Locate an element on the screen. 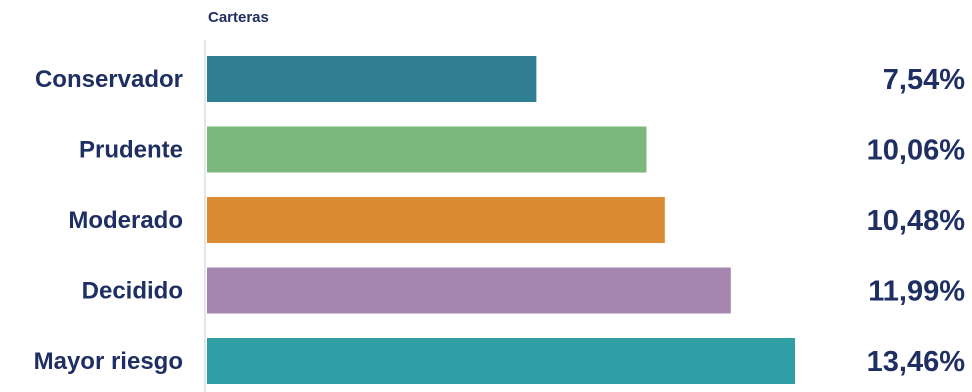  category-label-0: Conservador is located at coordinates (109, 79).